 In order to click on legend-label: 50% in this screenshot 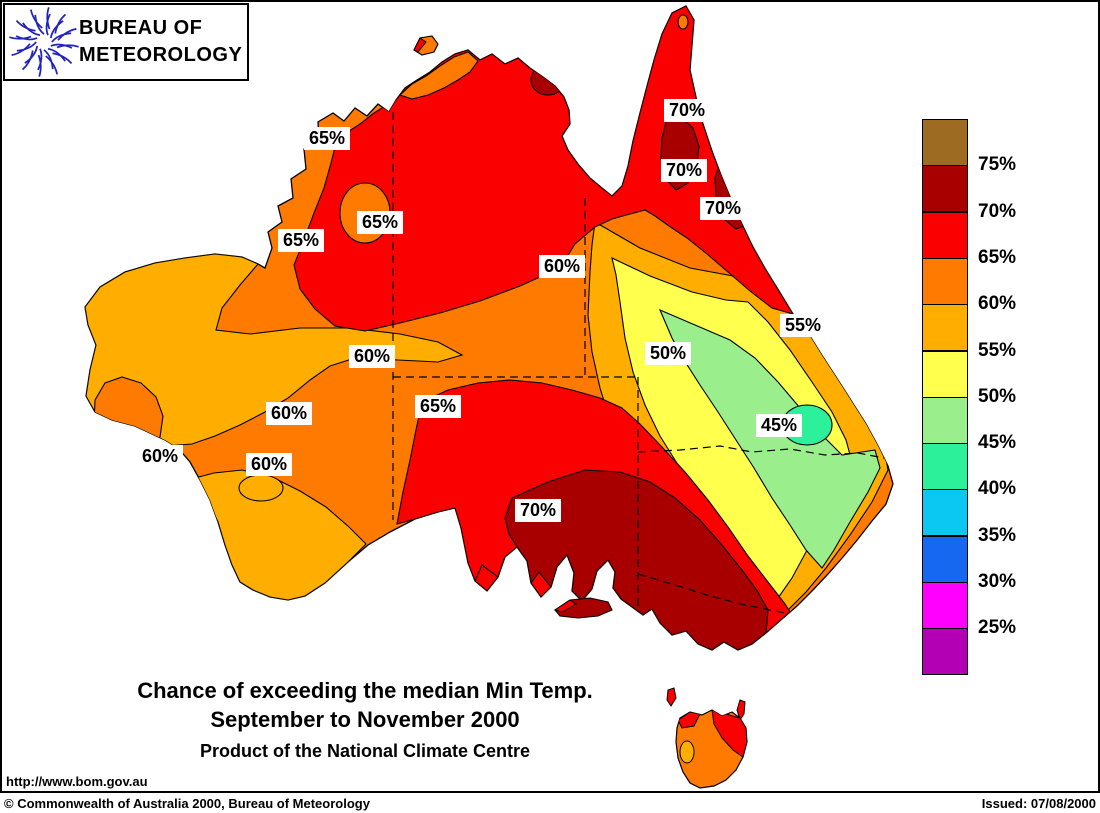, I will do `click(997, 396)`.